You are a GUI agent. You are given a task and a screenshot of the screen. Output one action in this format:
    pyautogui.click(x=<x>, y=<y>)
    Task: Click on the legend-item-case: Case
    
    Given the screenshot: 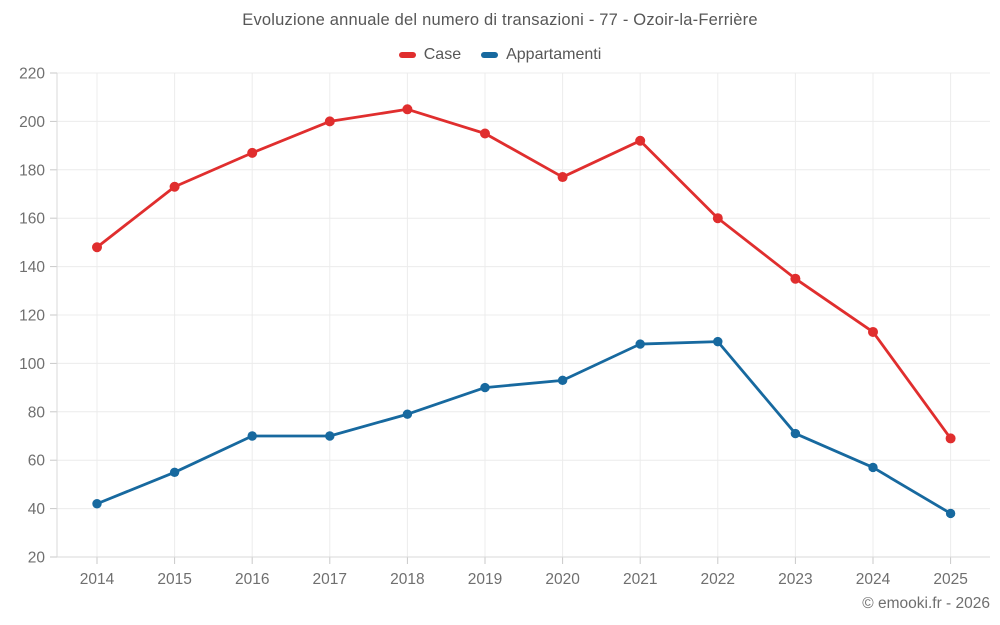 What is the action you would take?
    pyautogui.click(x=430, y=55)
    